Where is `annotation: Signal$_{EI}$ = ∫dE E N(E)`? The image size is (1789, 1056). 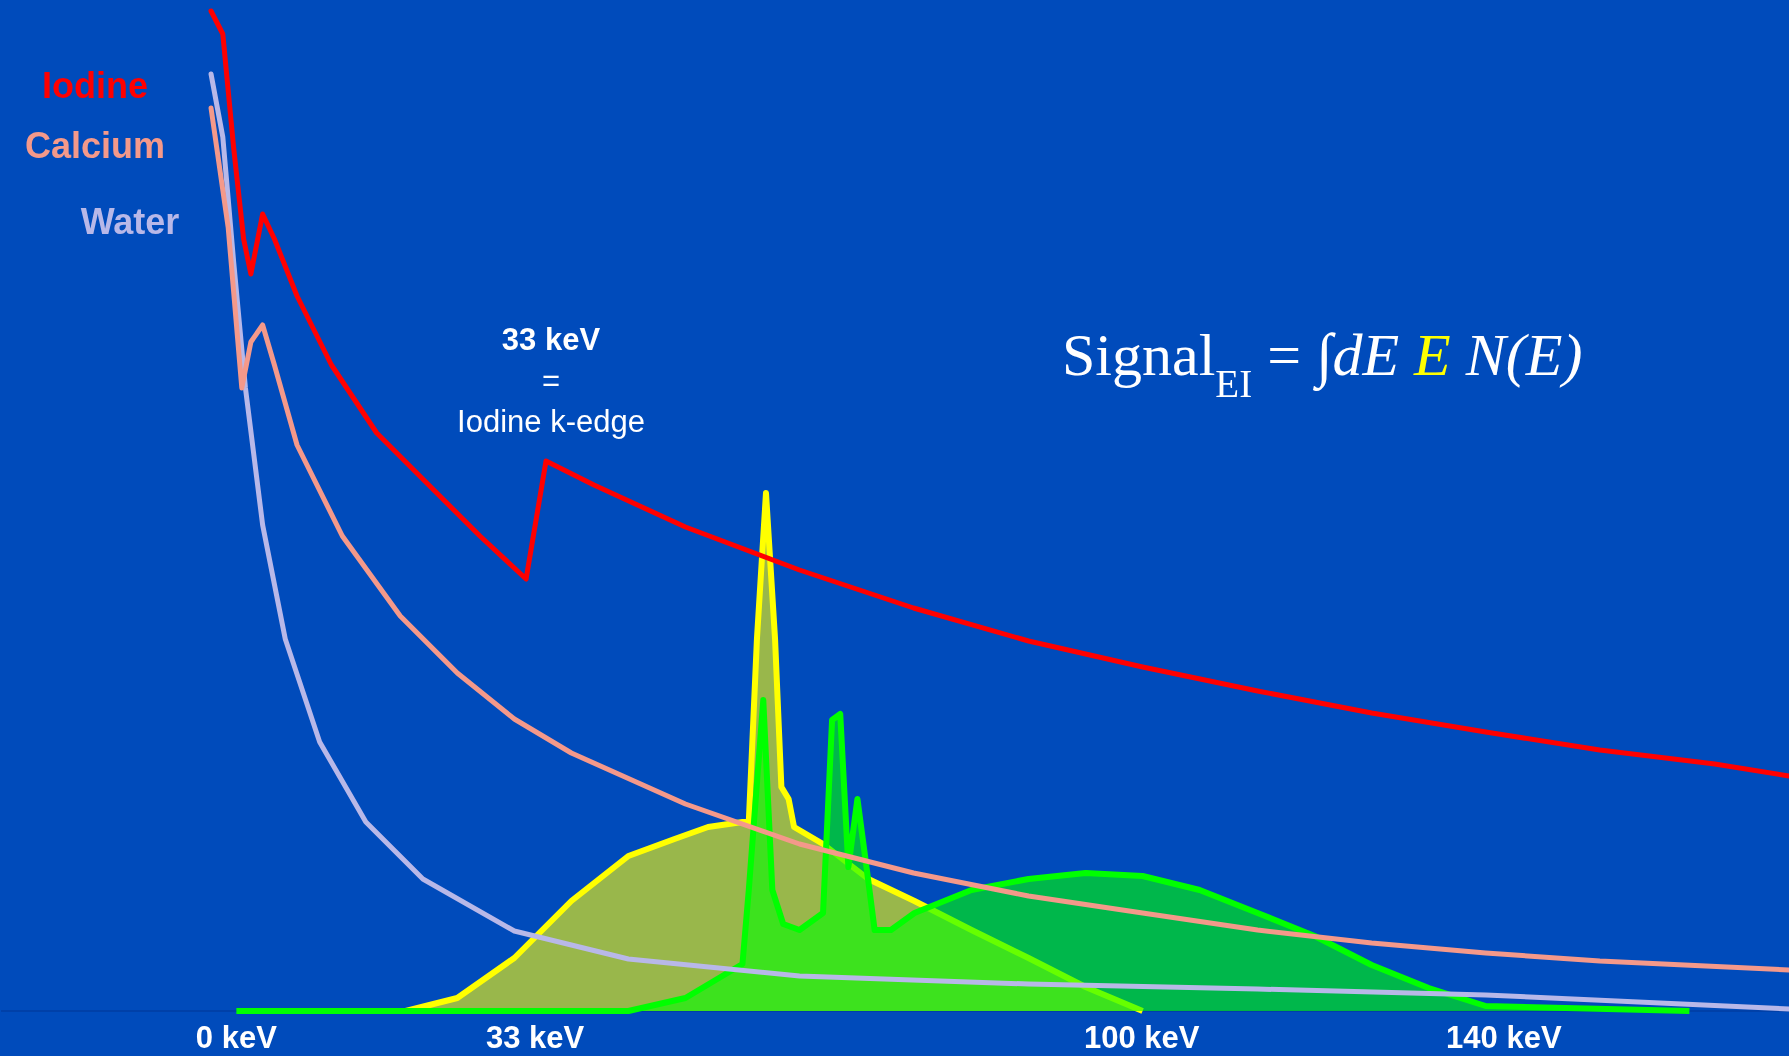
annotation: Signal$_{EI}$ = ∫dE E N(E) is located at coordinates (1322, 363).